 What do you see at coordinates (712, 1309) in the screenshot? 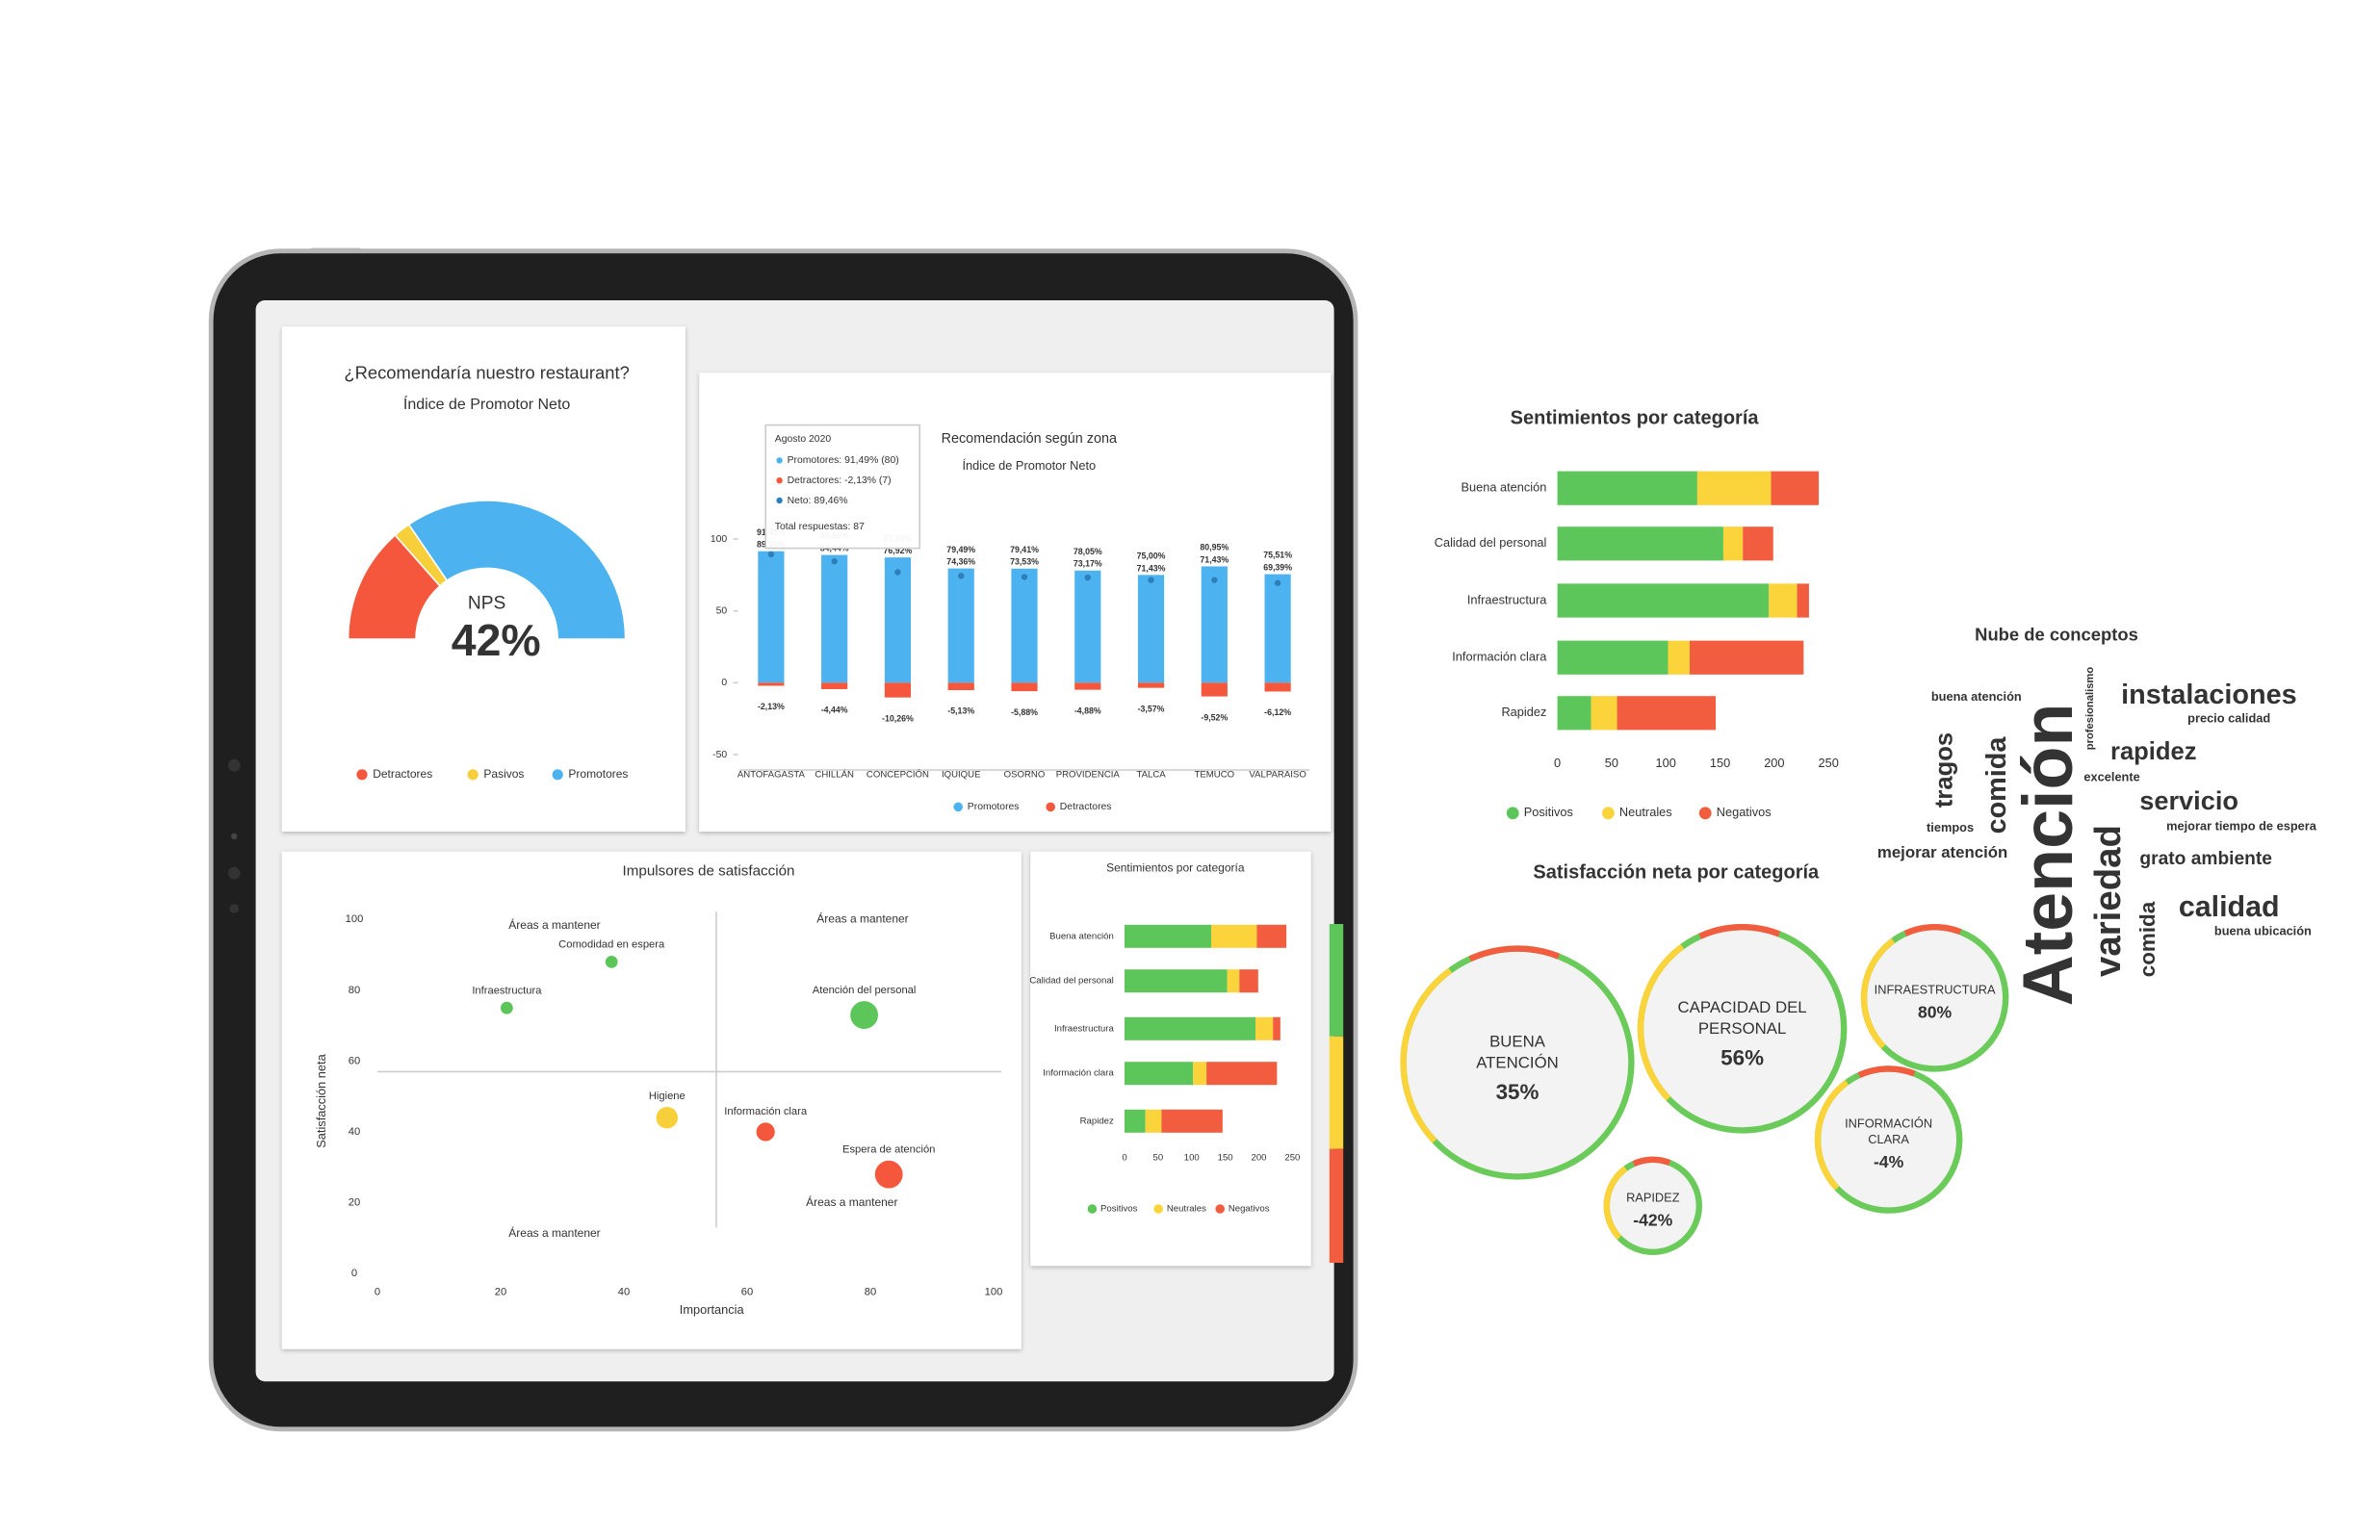
I see `x-axis-label: Importancia` at bounding box center [712, 1309].